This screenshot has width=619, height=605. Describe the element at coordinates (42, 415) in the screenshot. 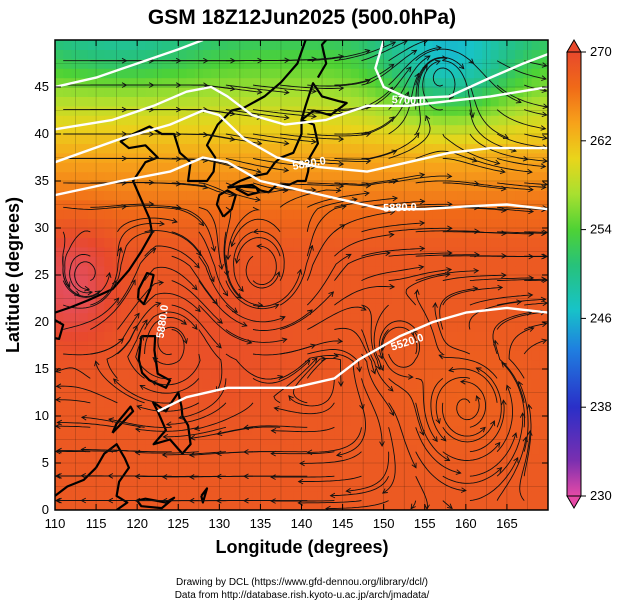

I see `y-tick-label: 10` at that location.